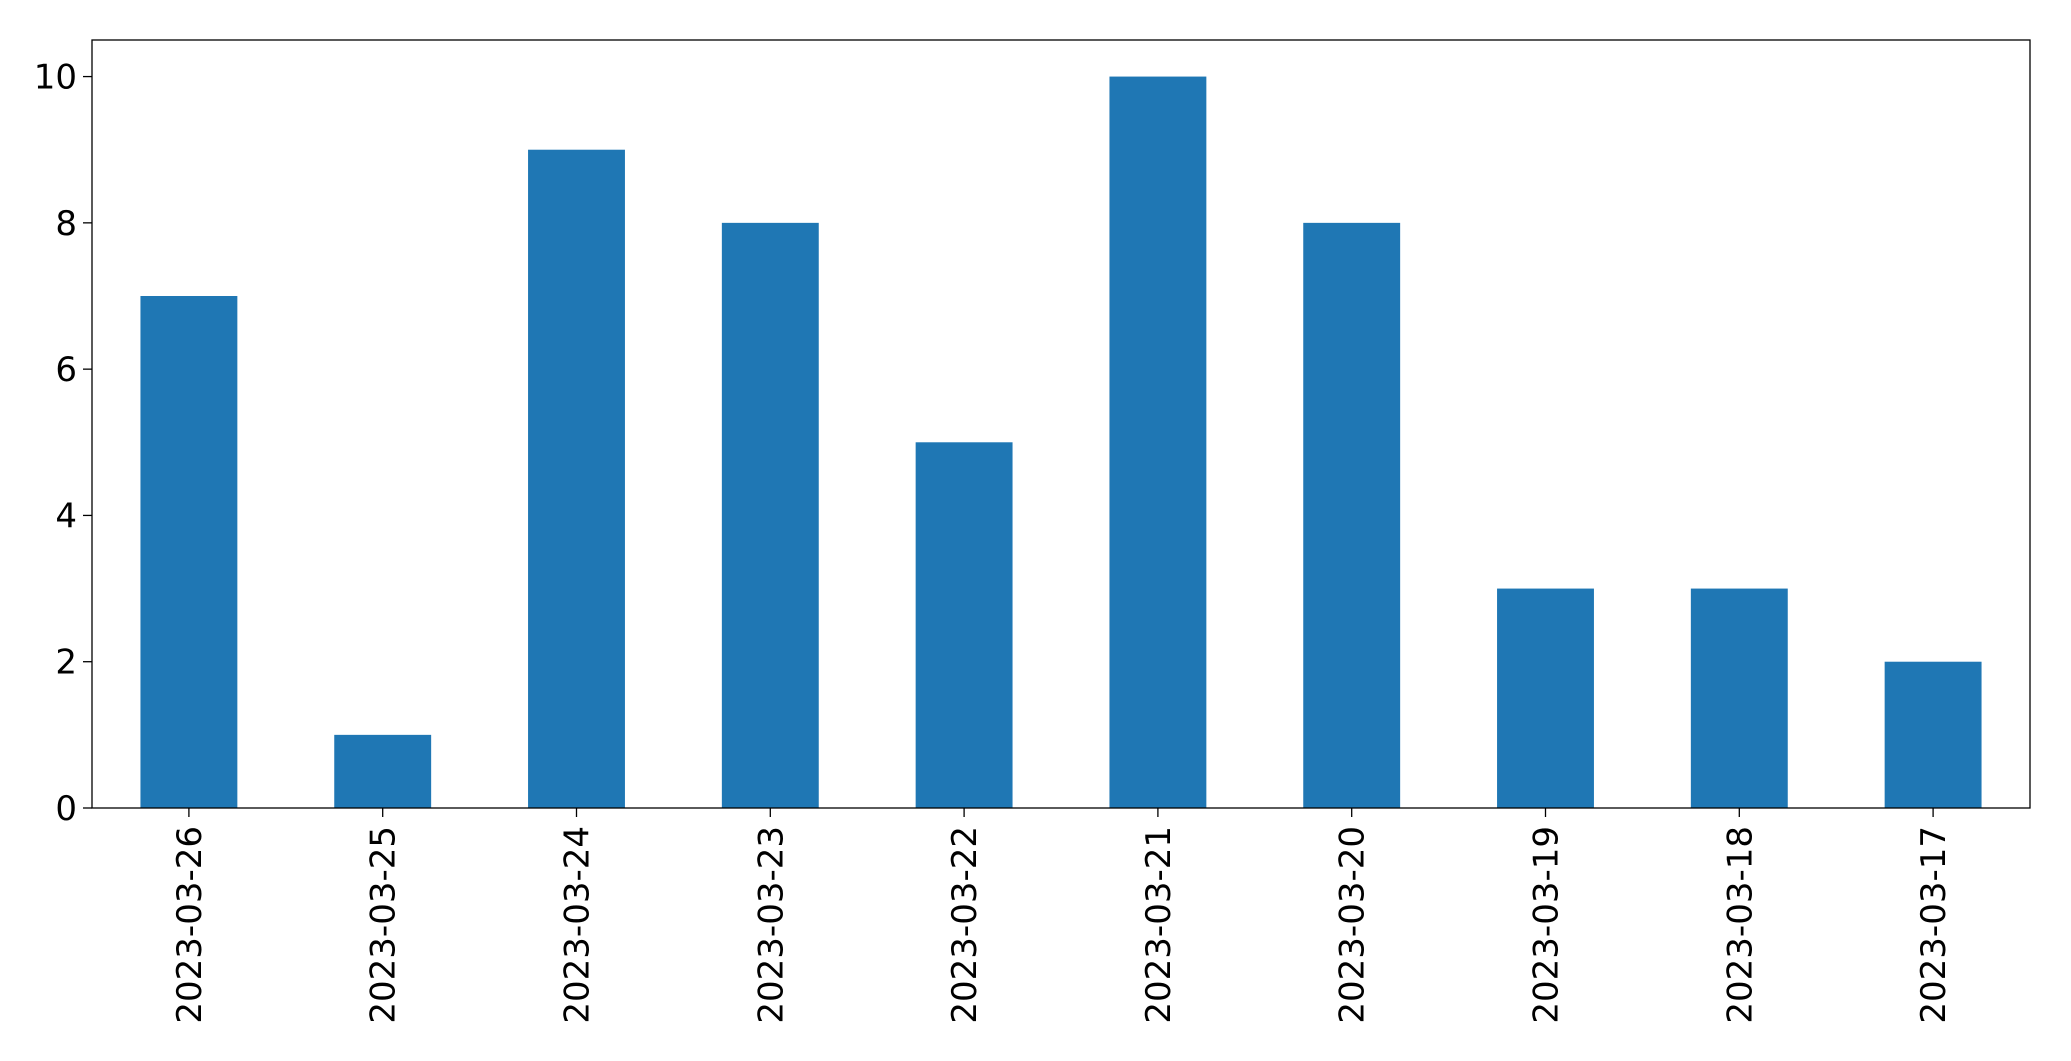 The image size is (2071, 1061). What do you see at coordinates (1740, 925) in the screenshot?
I see `x-tick-label: 2023-03-18` at bounding box center [1740, 925].